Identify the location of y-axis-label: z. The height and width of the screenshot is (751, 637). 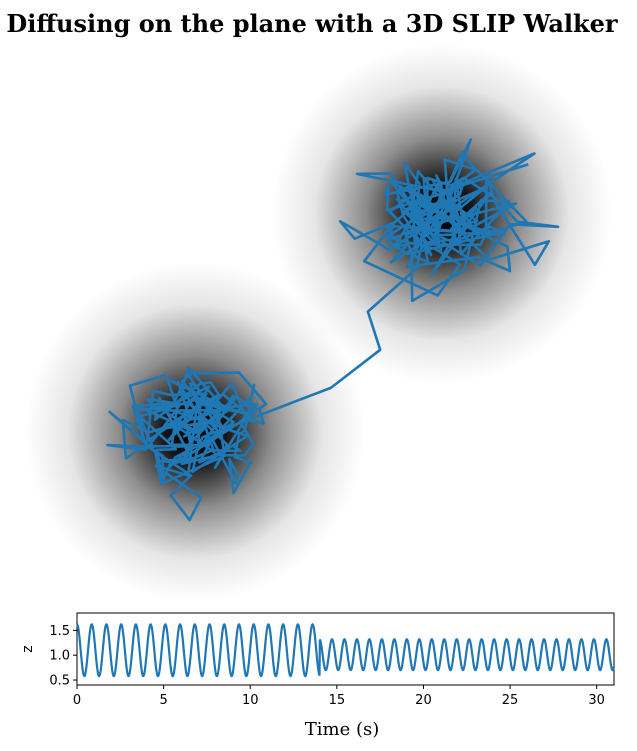
(28, 648).